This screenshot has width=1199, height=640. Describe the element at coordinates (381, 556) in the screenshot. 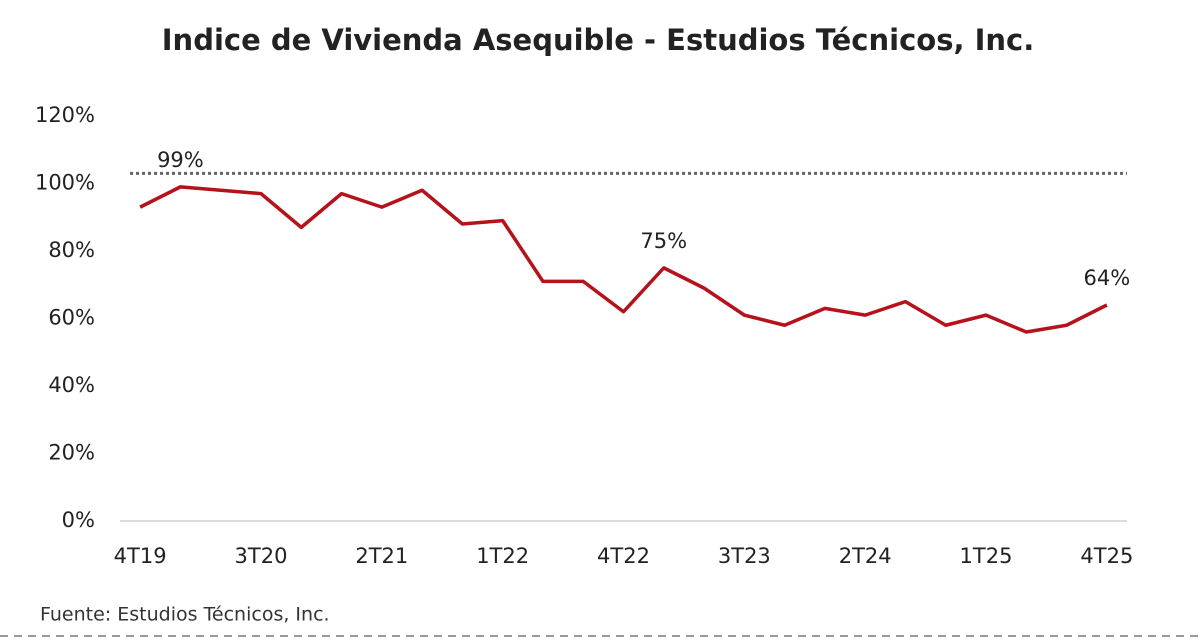

I see `x-tick-label: 2T21` at that location.